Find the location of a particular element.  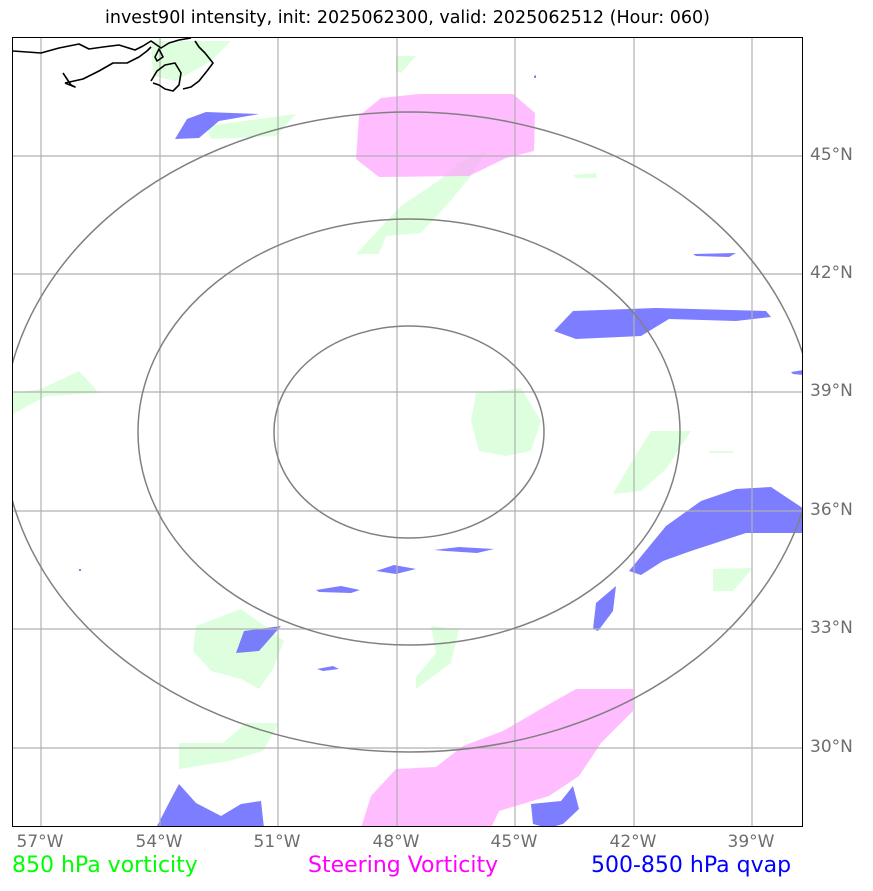

lon-label-54w: 54°W is located at coordinates (159, 842).